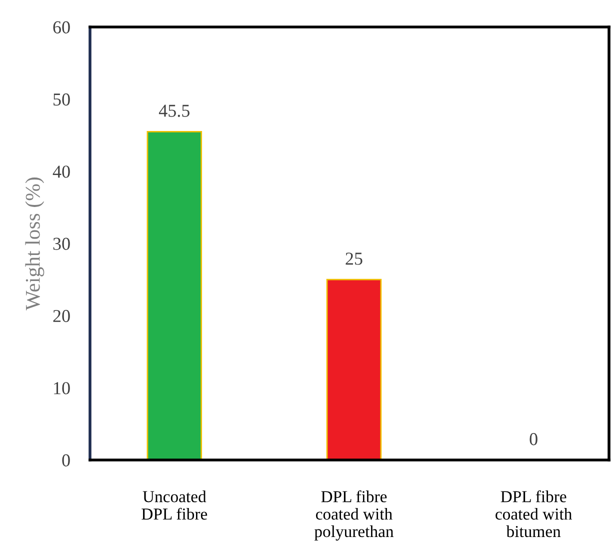  I want to click on x-tick-label: DPL fibre coated with polyurethan, so click(354, 515).